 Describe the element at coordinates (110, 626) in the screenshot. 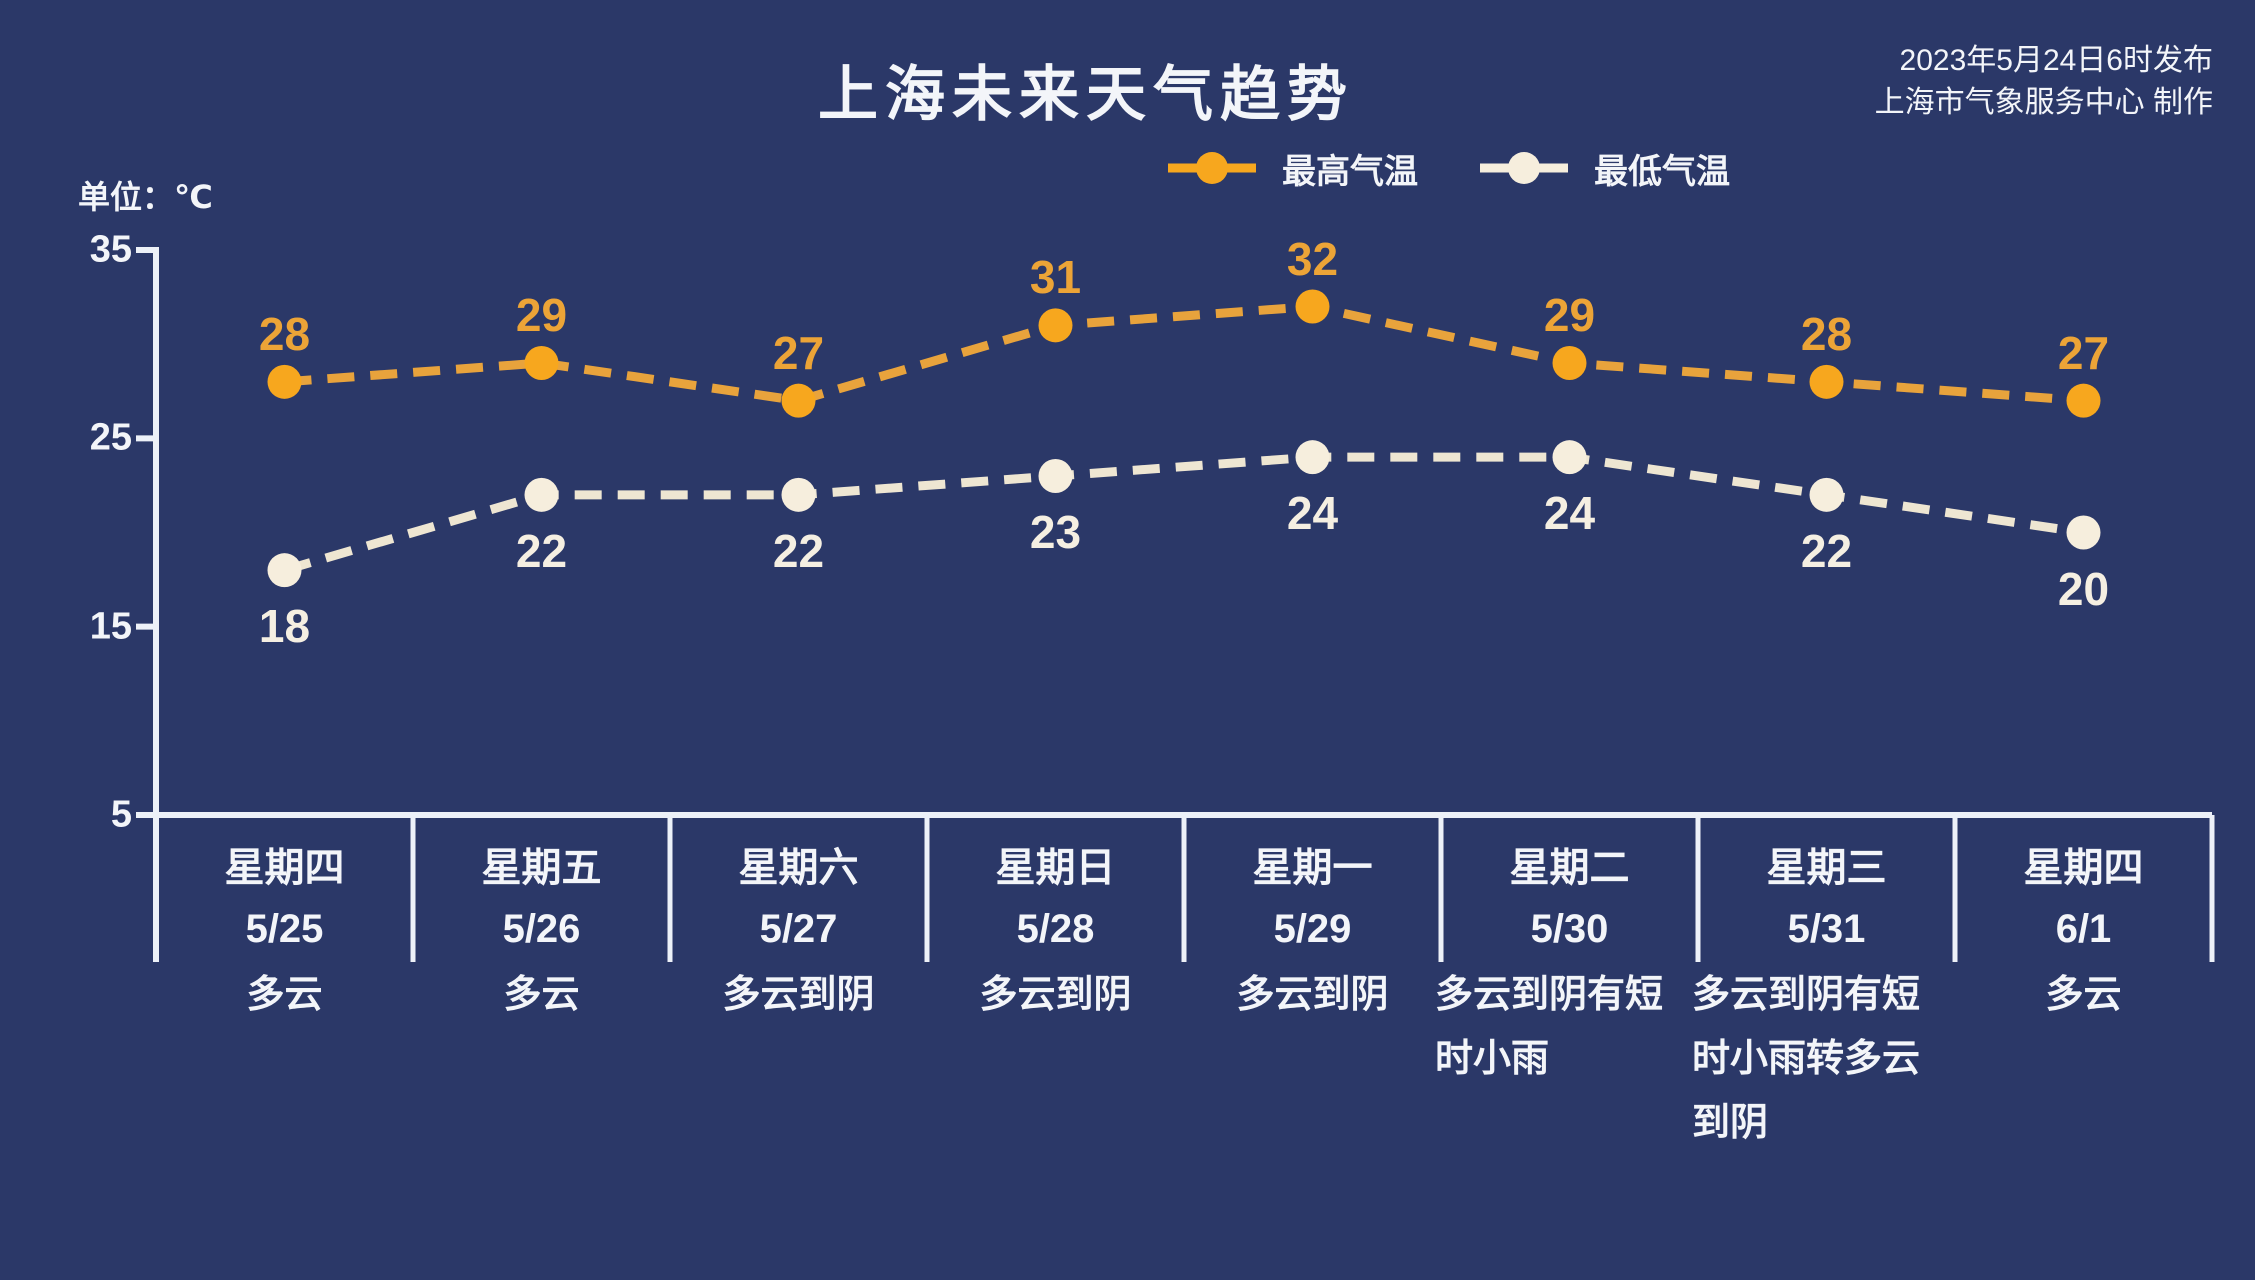

I see `y-tick-label: 15` at that location.